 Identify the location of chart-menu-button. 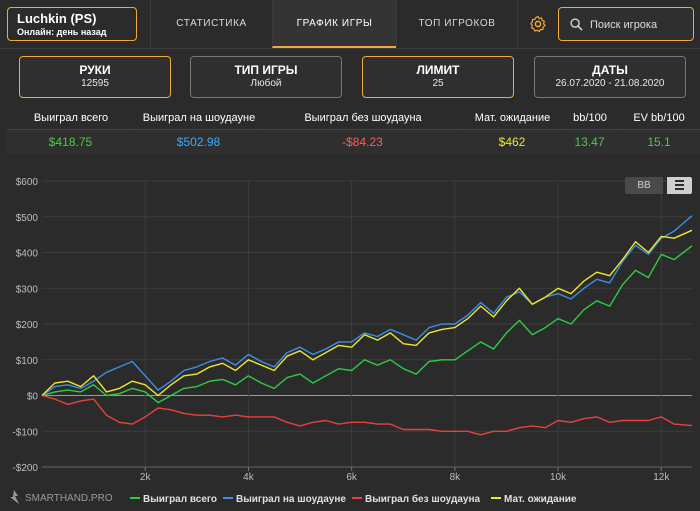
(679, 185).